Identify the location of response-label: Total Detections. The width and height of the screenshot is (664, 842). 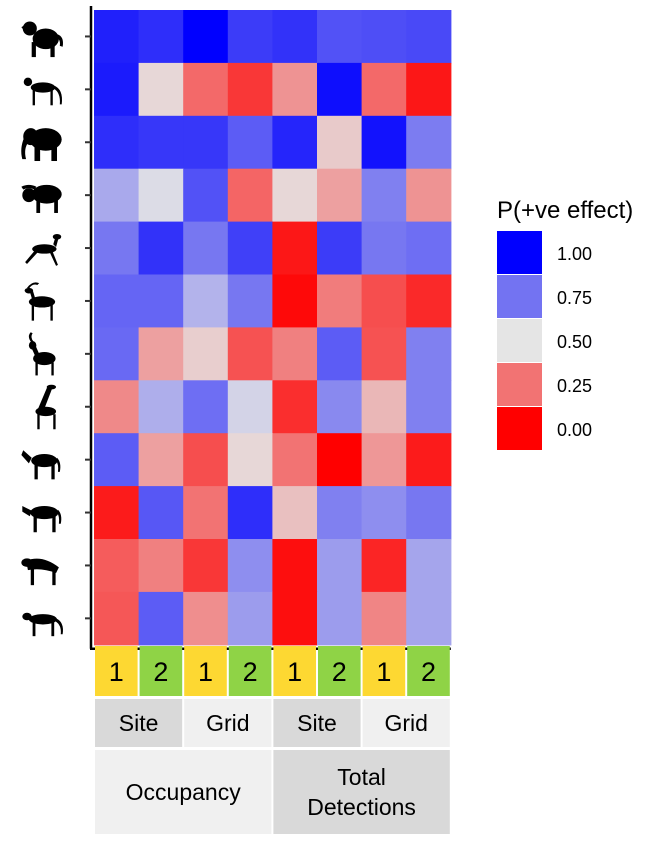
(361, 792).